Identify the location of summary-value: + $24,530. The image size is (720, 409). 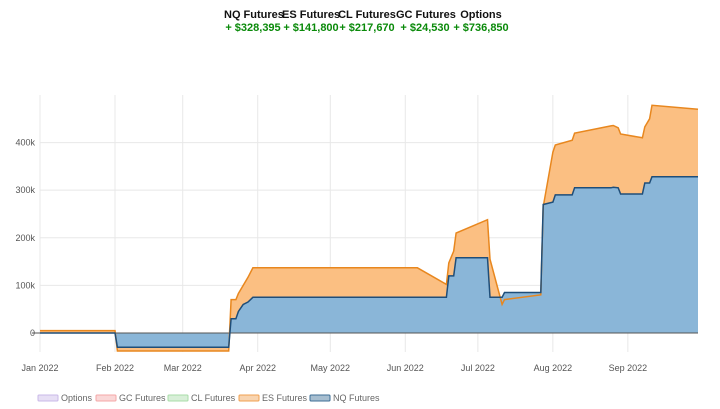
(425, 28).